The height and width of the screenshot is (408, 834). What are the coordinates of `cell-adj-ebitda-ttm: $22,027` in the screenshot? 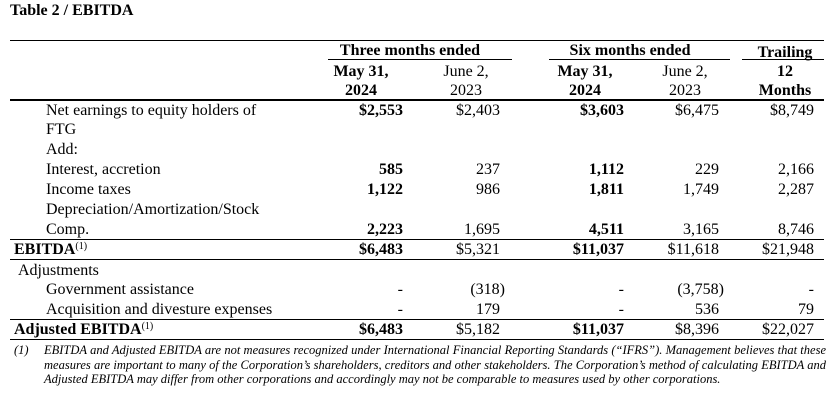 It's located at (788, 329).